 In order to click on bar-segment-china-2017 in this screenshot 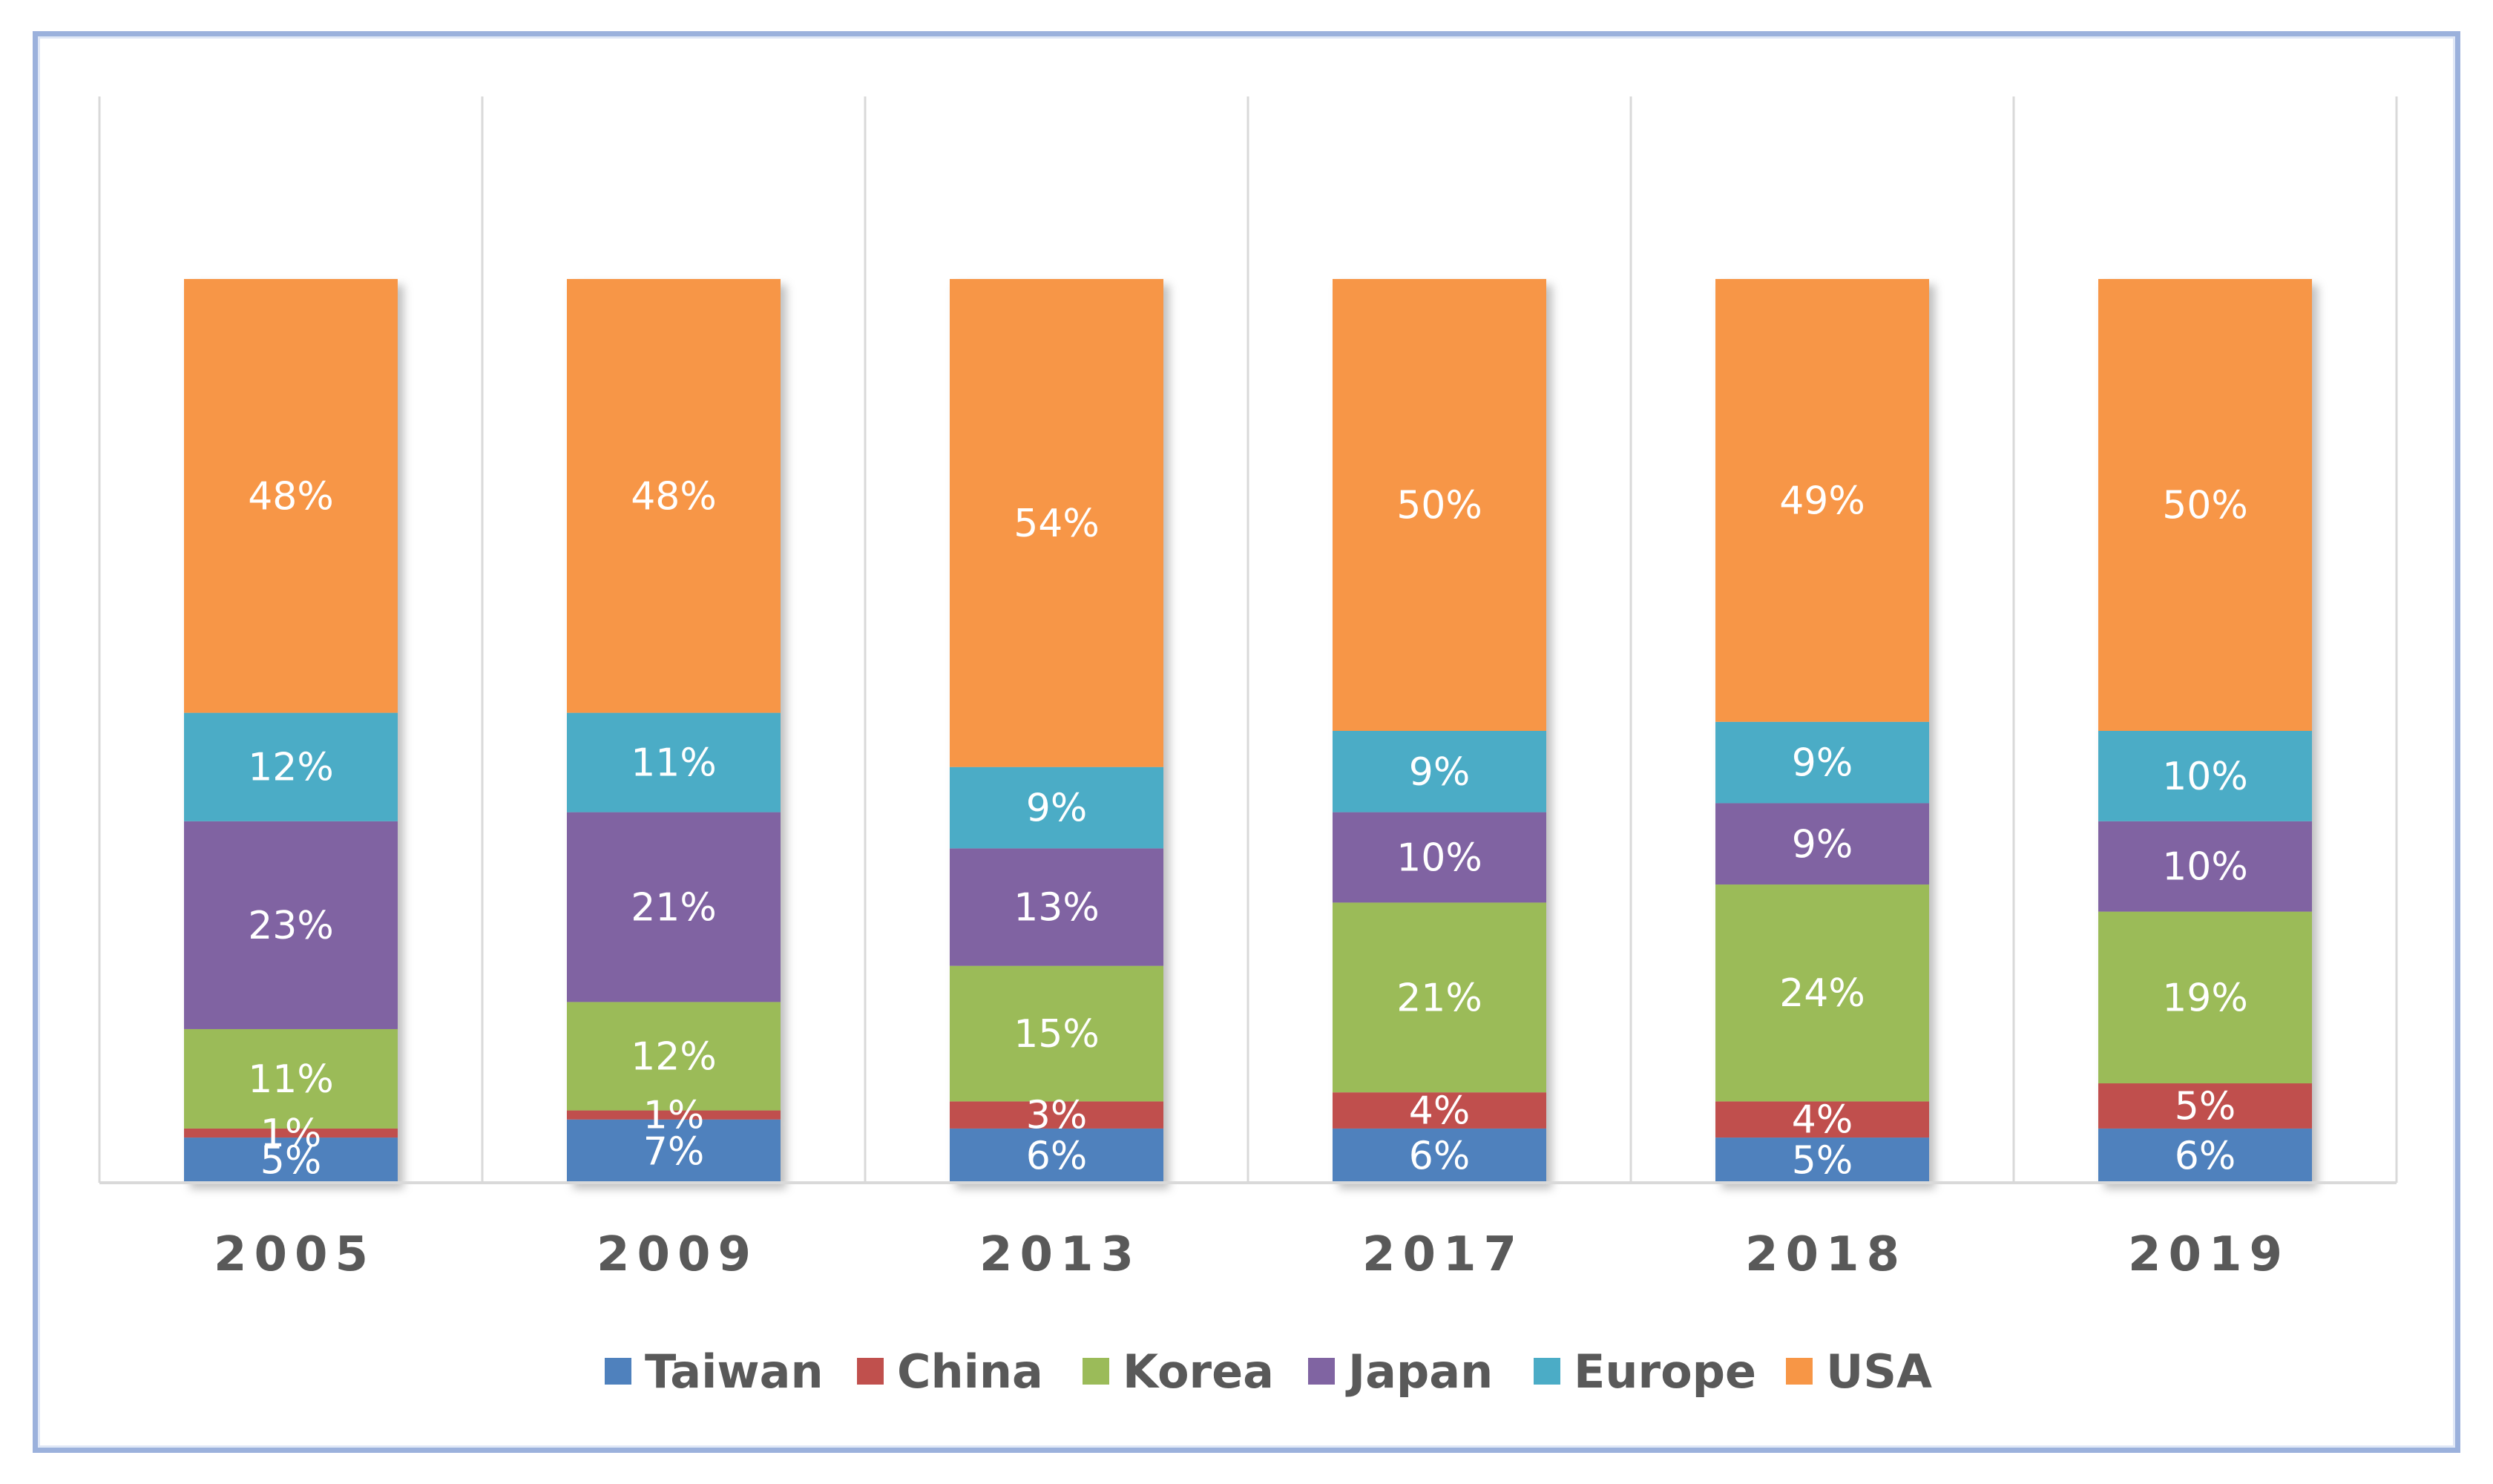, I will do `click(1439, 1110)`.